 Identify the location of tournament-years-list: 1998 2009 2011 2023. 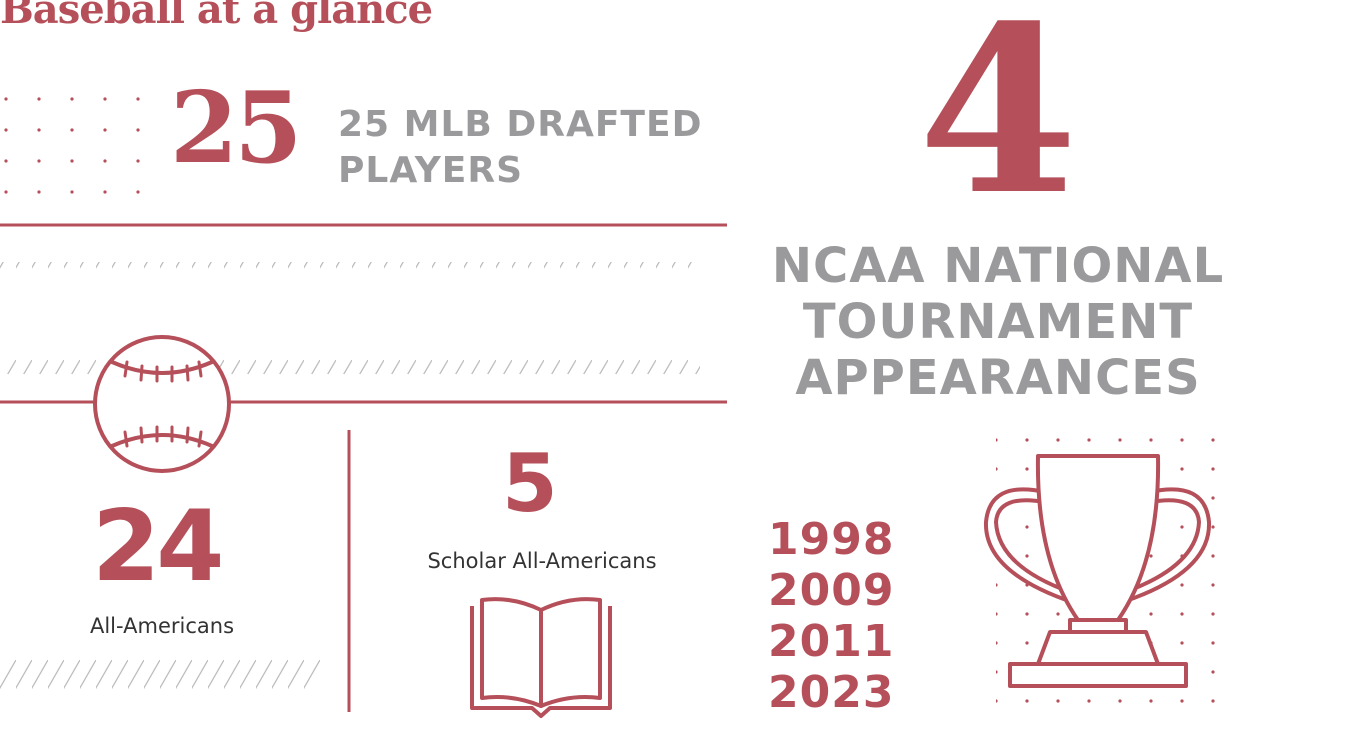
(831, 616).